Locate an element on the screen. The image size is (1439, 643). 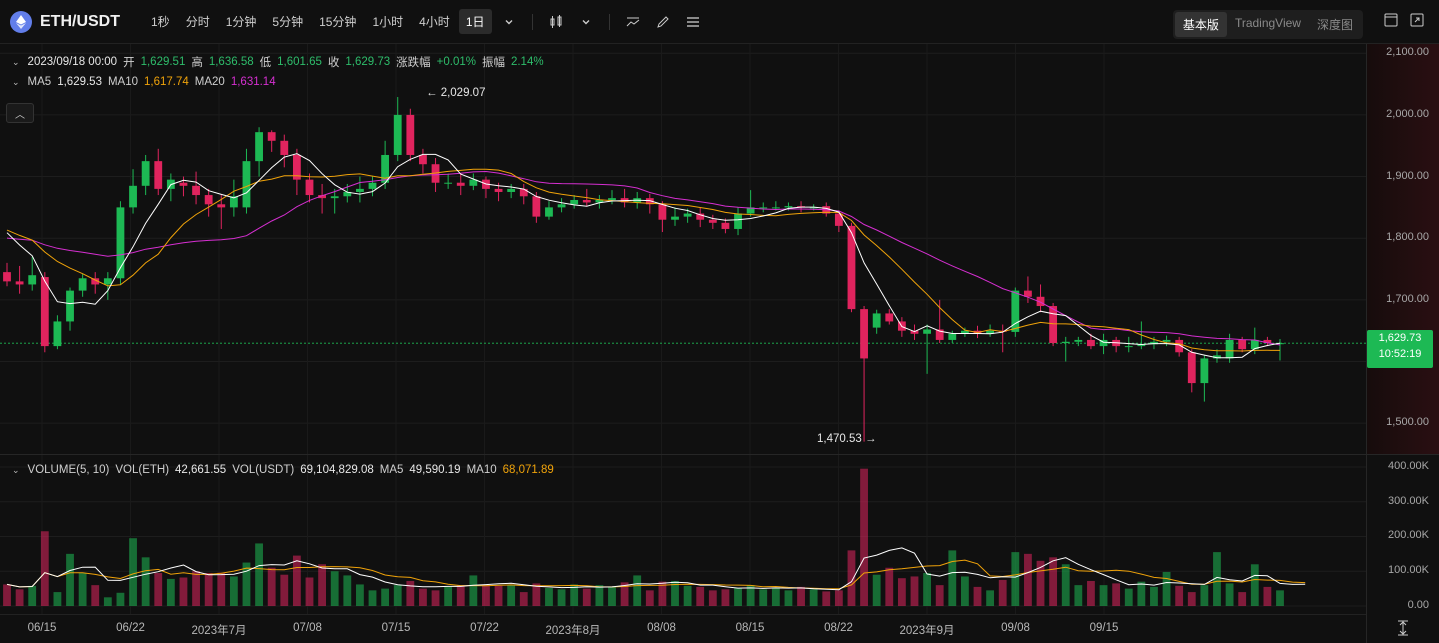
time-tick: 06/22 is located at coordinates (130, 628).